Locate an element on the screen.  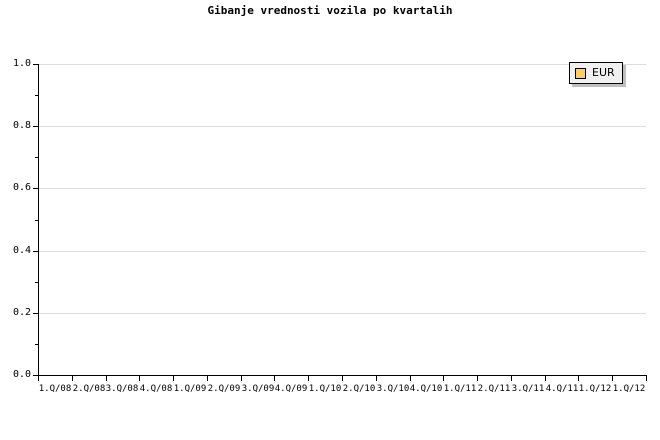
y-axis-spine is located at coordinates (38, 220).